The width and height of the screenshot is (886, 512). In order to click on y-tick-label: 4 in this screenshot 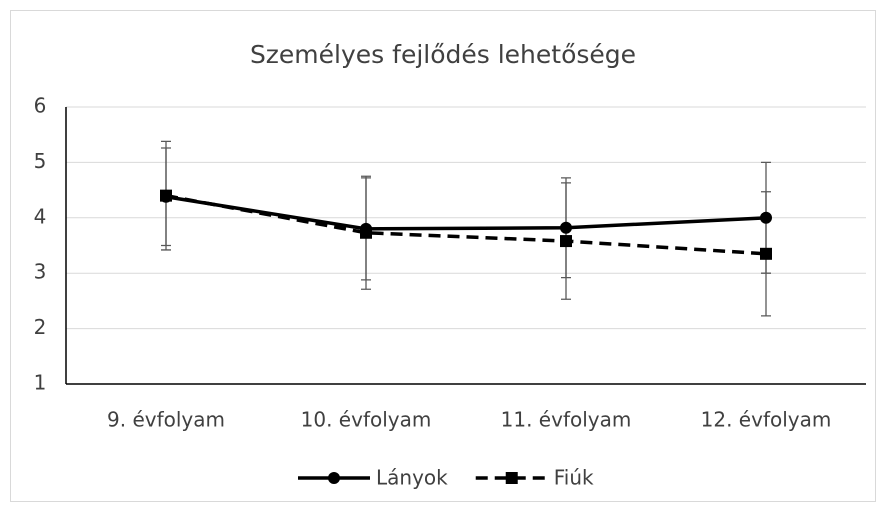, I will do `click(40, 216)`.